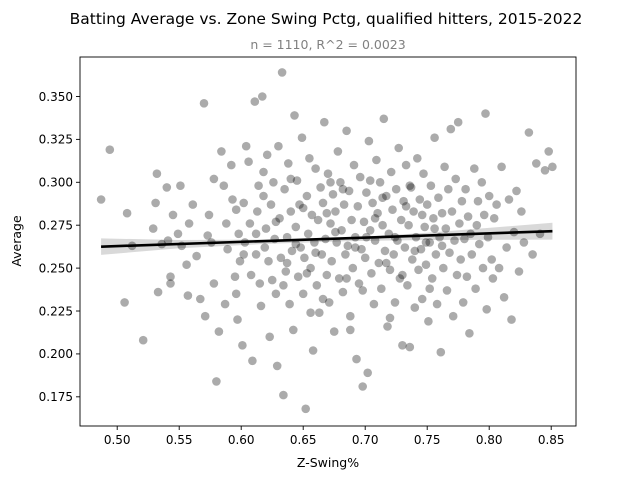 The image size is (640, 480). I want to click on y-axis-ticks: 0.175 0.200 0.225 0.250 0.275 0.300 0.325 0.350, so click(59, 247).